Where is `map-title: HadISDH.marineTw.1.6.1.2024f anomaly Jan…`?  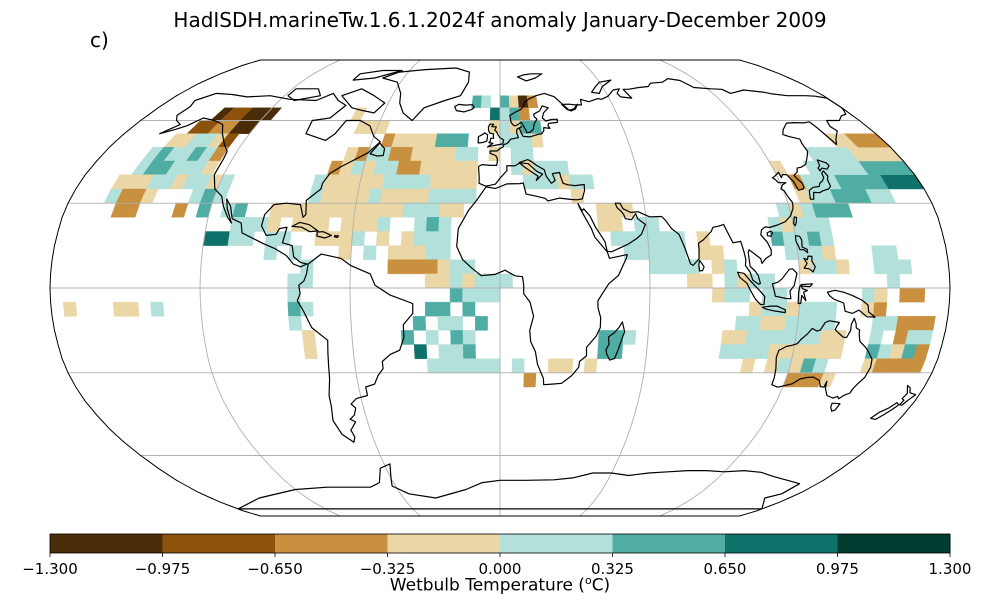
map-title: HadISDH.marineTw.1.6.1.2024f anomaly Jan… is located at coordinates (500, 20).